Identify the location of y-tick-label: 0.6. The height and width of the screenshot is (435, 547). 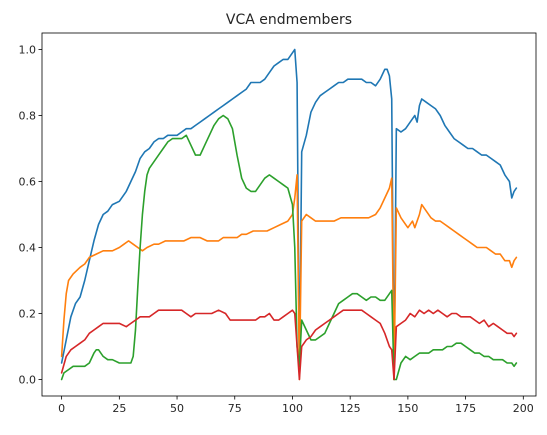
(28, 182).